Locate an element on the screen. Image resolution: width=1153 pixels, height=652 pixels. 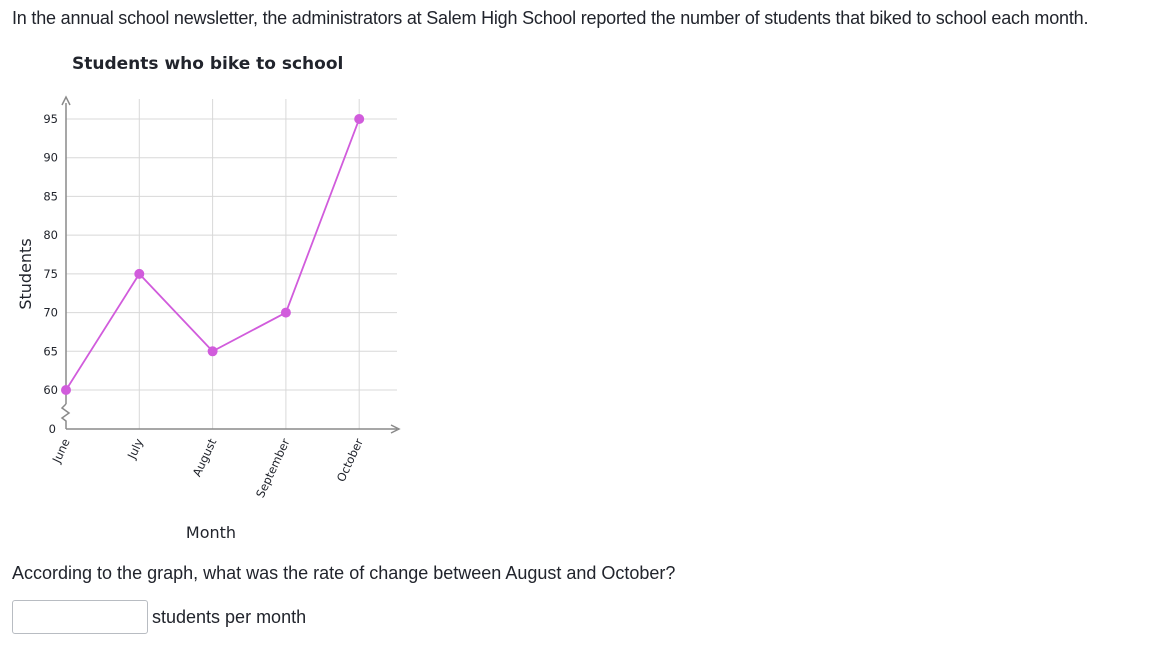
grid-layer is located at coordinates (231, 264).